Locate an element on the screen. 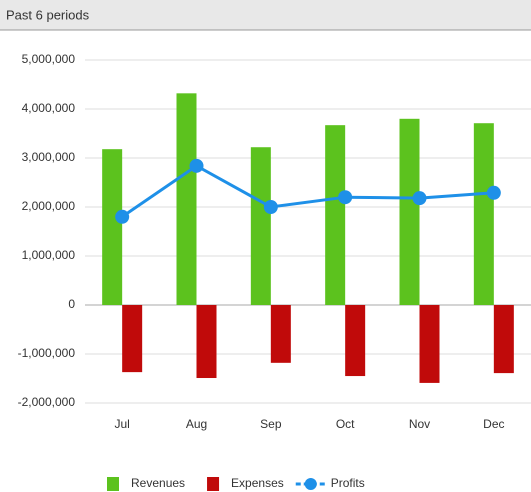 The height and width of the screenshot is (492, 531). chart-title: Past 6 periods is located at coordinates (48, 14).